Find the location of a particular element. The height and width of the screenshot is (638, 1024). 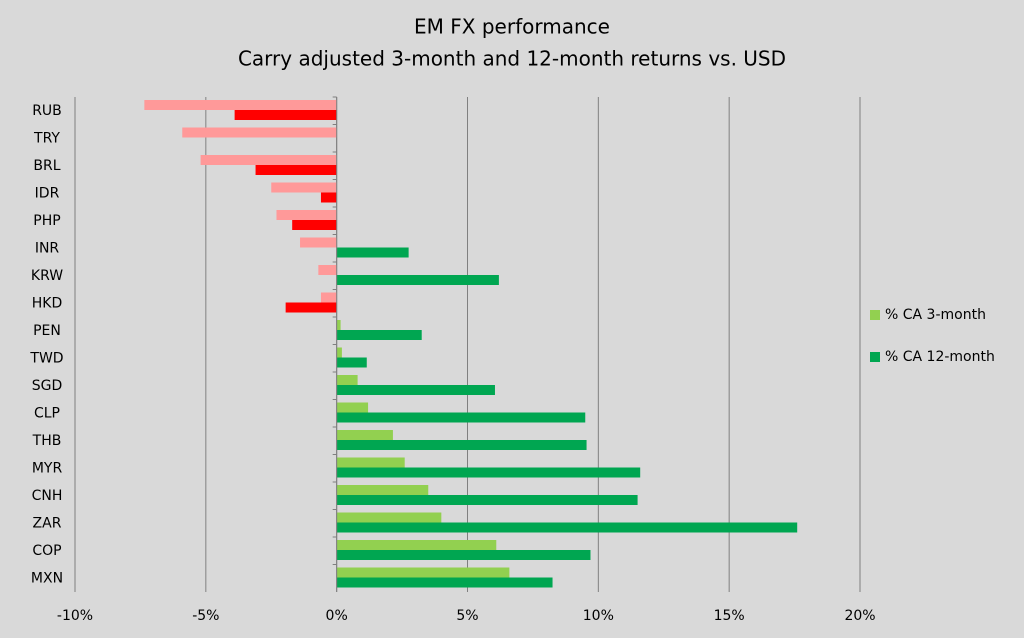

y-tick-label: TRY is located at coordinates (46, 138).